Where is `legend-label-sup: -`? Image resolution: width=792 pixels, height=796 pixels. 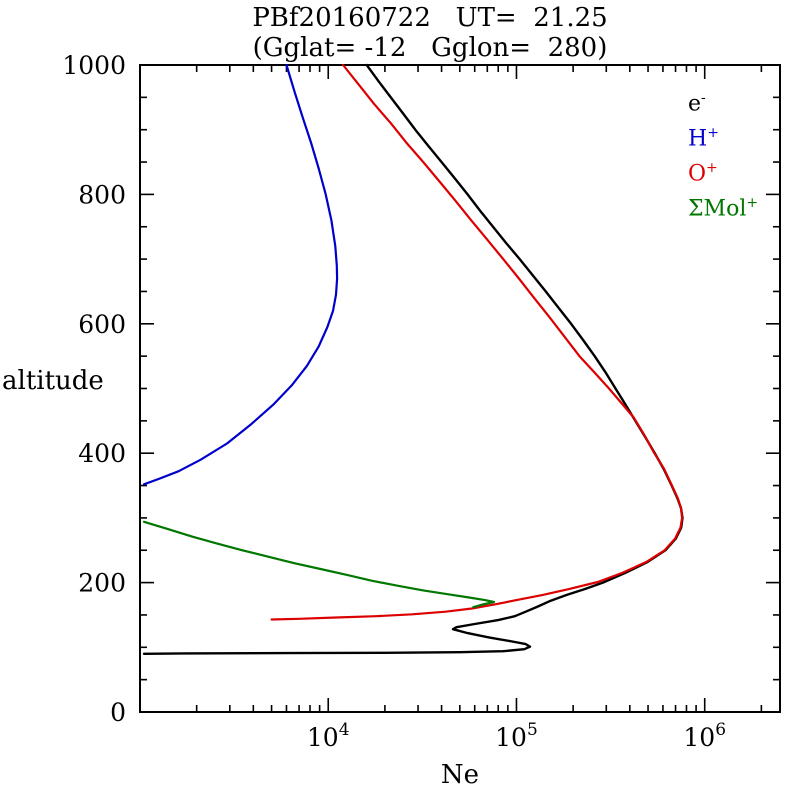
legend-label-sup: - is located at coordinates (703, 98).